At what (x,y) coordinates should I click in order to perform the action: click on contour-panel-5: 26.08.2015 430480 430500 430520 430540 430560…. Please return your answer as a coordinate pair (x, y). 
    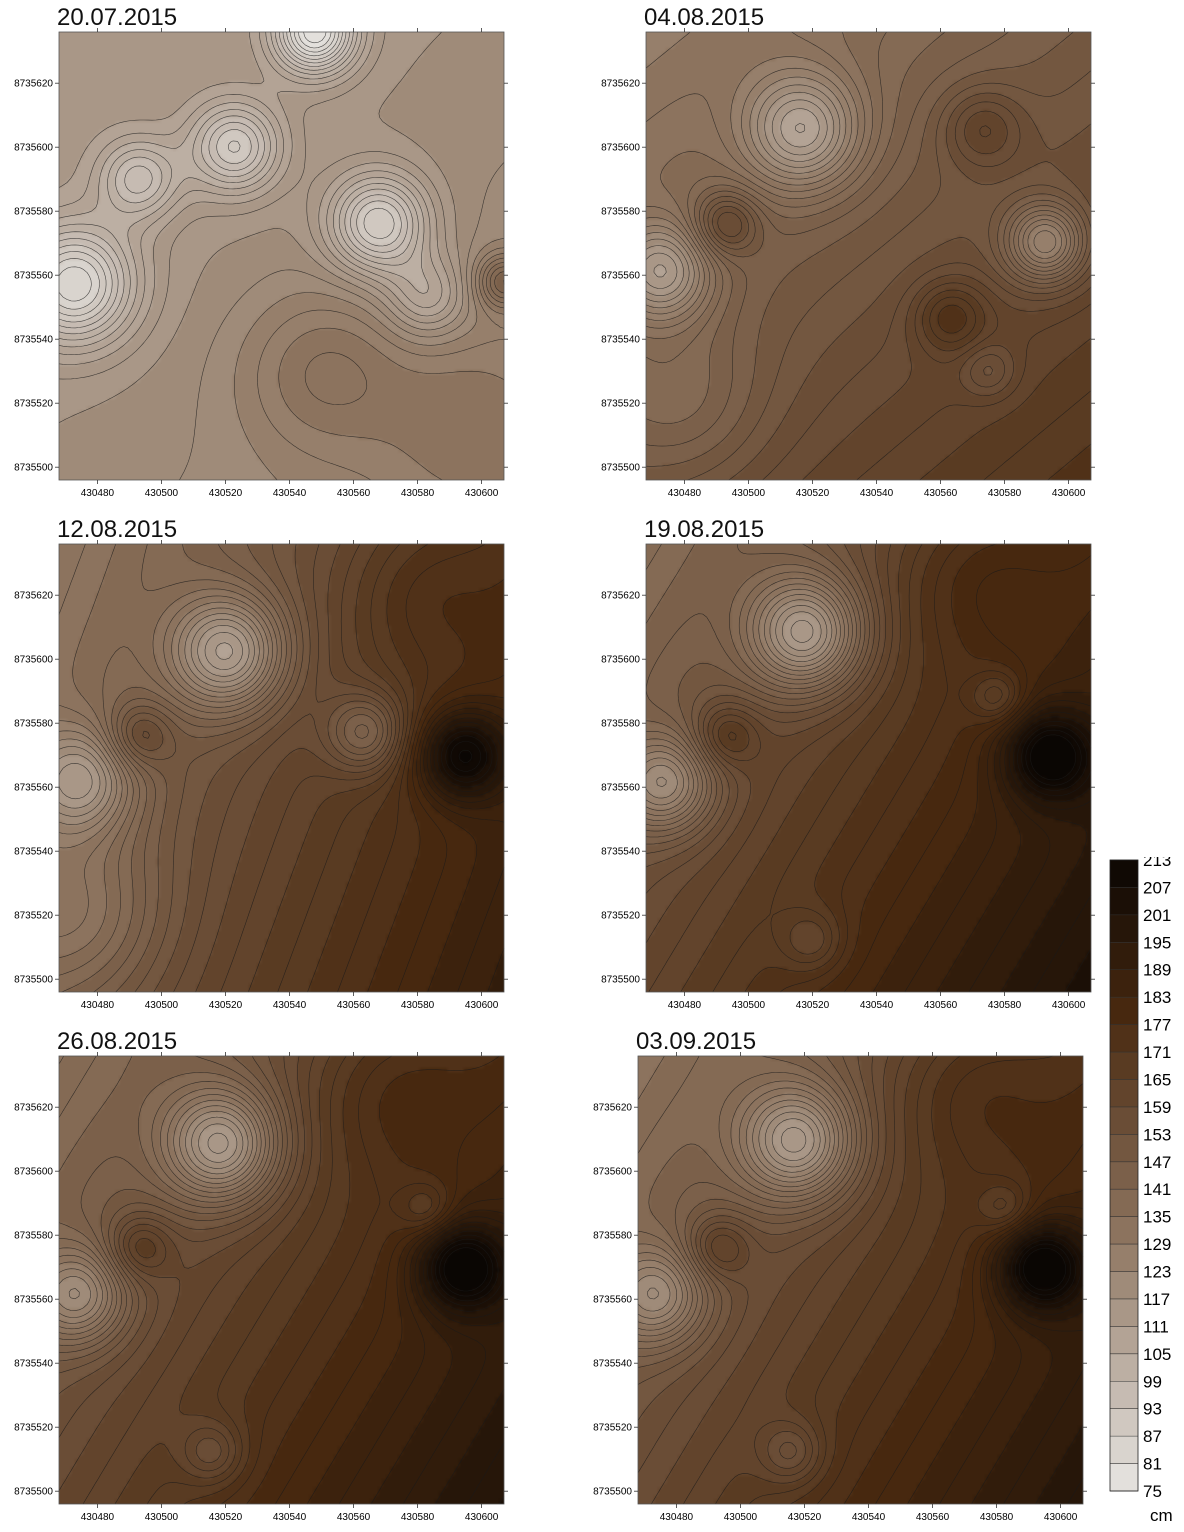
    Looking at the image, I should click on (260, 1274).